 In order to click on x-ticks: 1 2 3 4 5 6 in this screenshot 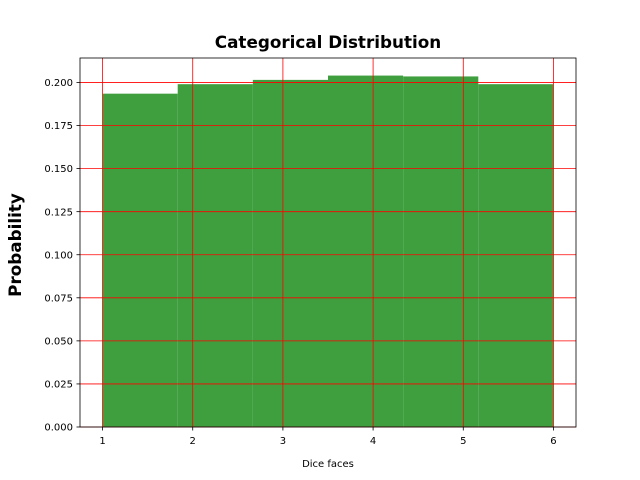, I will do `click(328, 437)`.